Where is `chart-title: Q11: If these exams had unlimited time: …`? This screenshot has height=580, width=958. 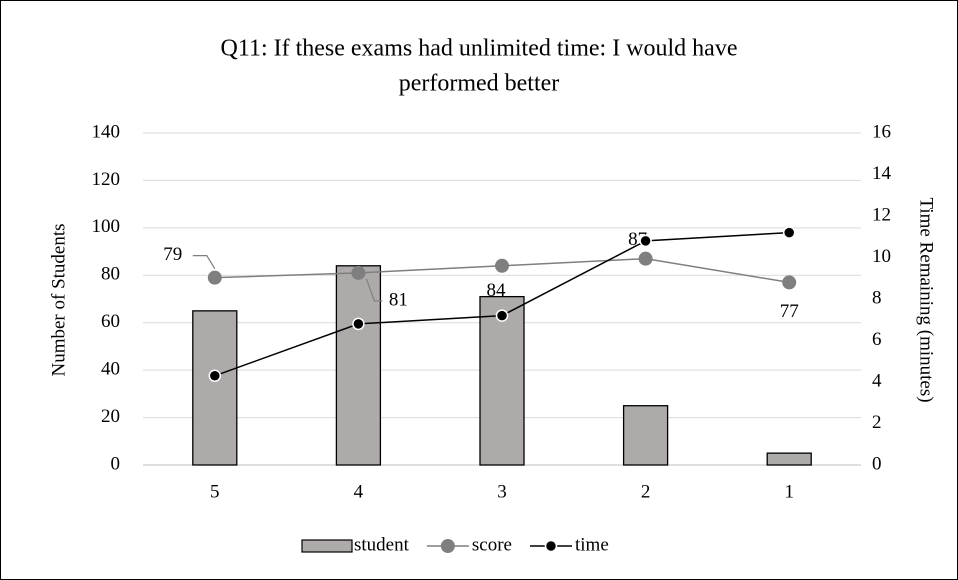 chart-title: Q11: If these exams had unlimited time: … is located at coordinates (479, 49).